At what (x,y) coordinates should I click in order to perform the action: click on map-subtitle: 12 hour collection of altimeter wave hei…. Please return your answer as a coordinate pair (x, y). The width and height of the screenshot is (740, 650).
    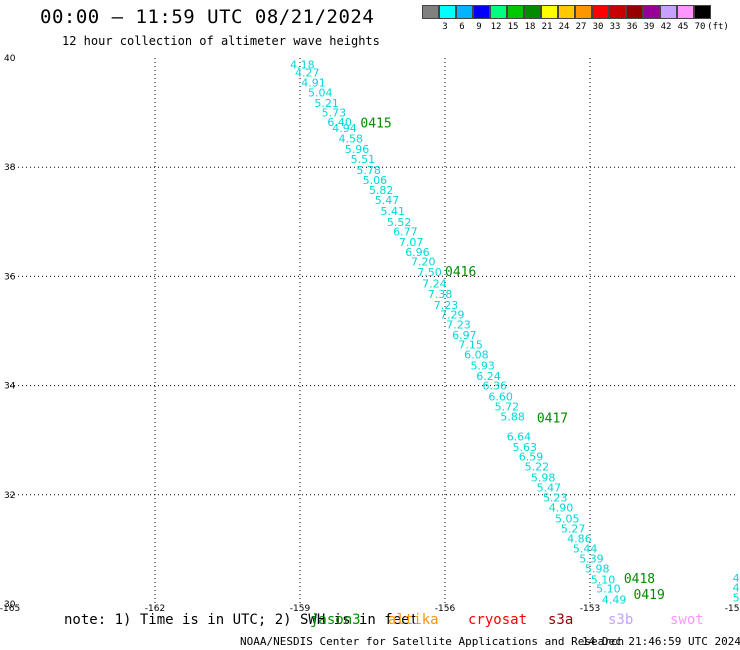
    Looking at the image, I should click on (221, 41).